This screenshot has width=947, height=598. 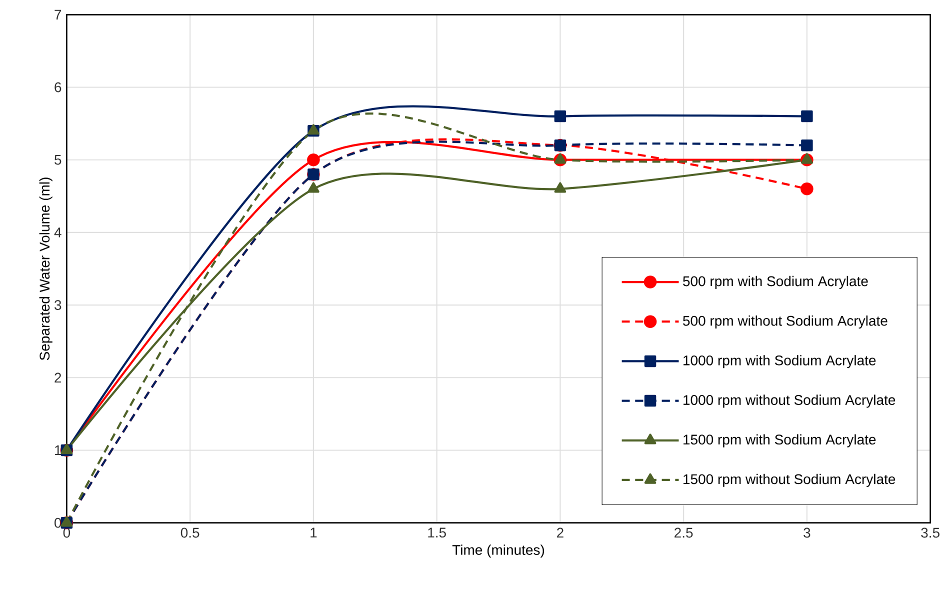 What do you see at coordinates (775, 282) in the screenshot?
I see `legend-label: 500 rpm with Sodium Acrylate` at bounding box center [775, 282].